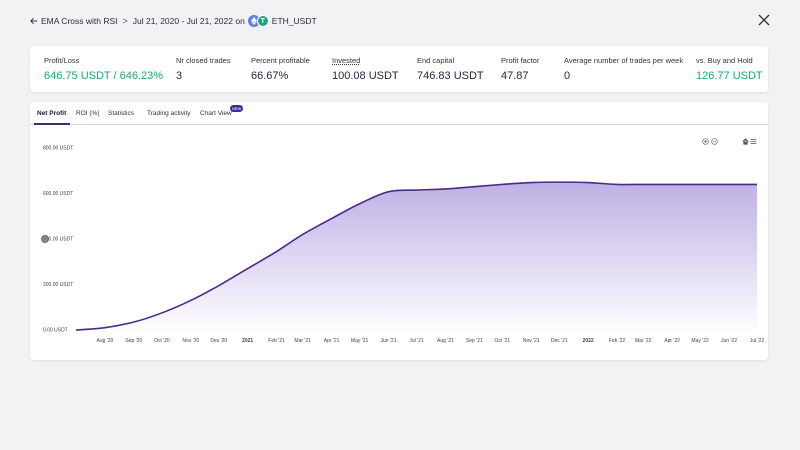 The width and height of the screenshot is (800, 450). What do you see at coordinates (104, 76) in the screenshot?
I see `stat-value: 646.75 USDT / 646.23%` at bounding box center [104, 76].